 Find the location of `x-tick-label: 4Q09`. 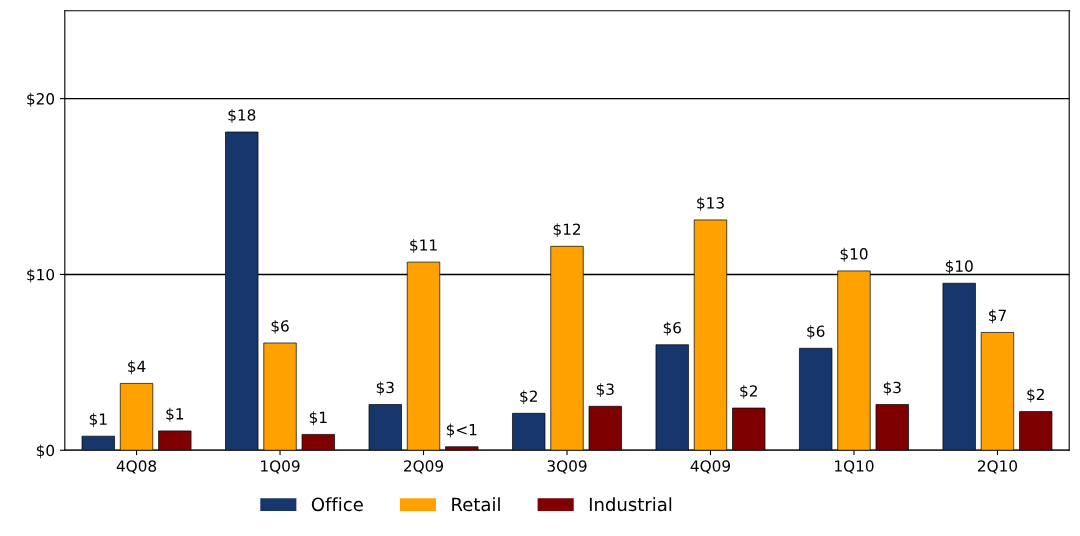

x-tick-label: 4Q09 is located at coordinates (710, 467).